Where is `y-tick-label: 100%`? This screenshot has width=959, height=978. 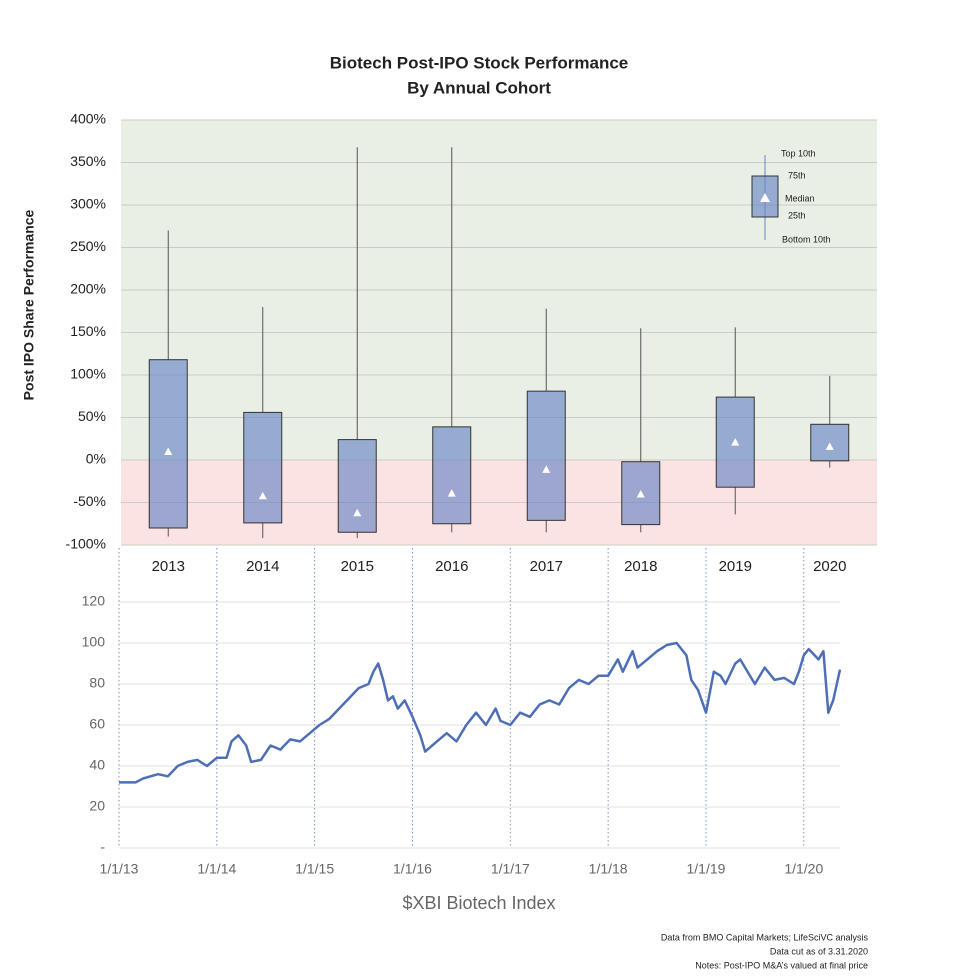 y-tick-label: 100% is located at coordinates (88, 374).